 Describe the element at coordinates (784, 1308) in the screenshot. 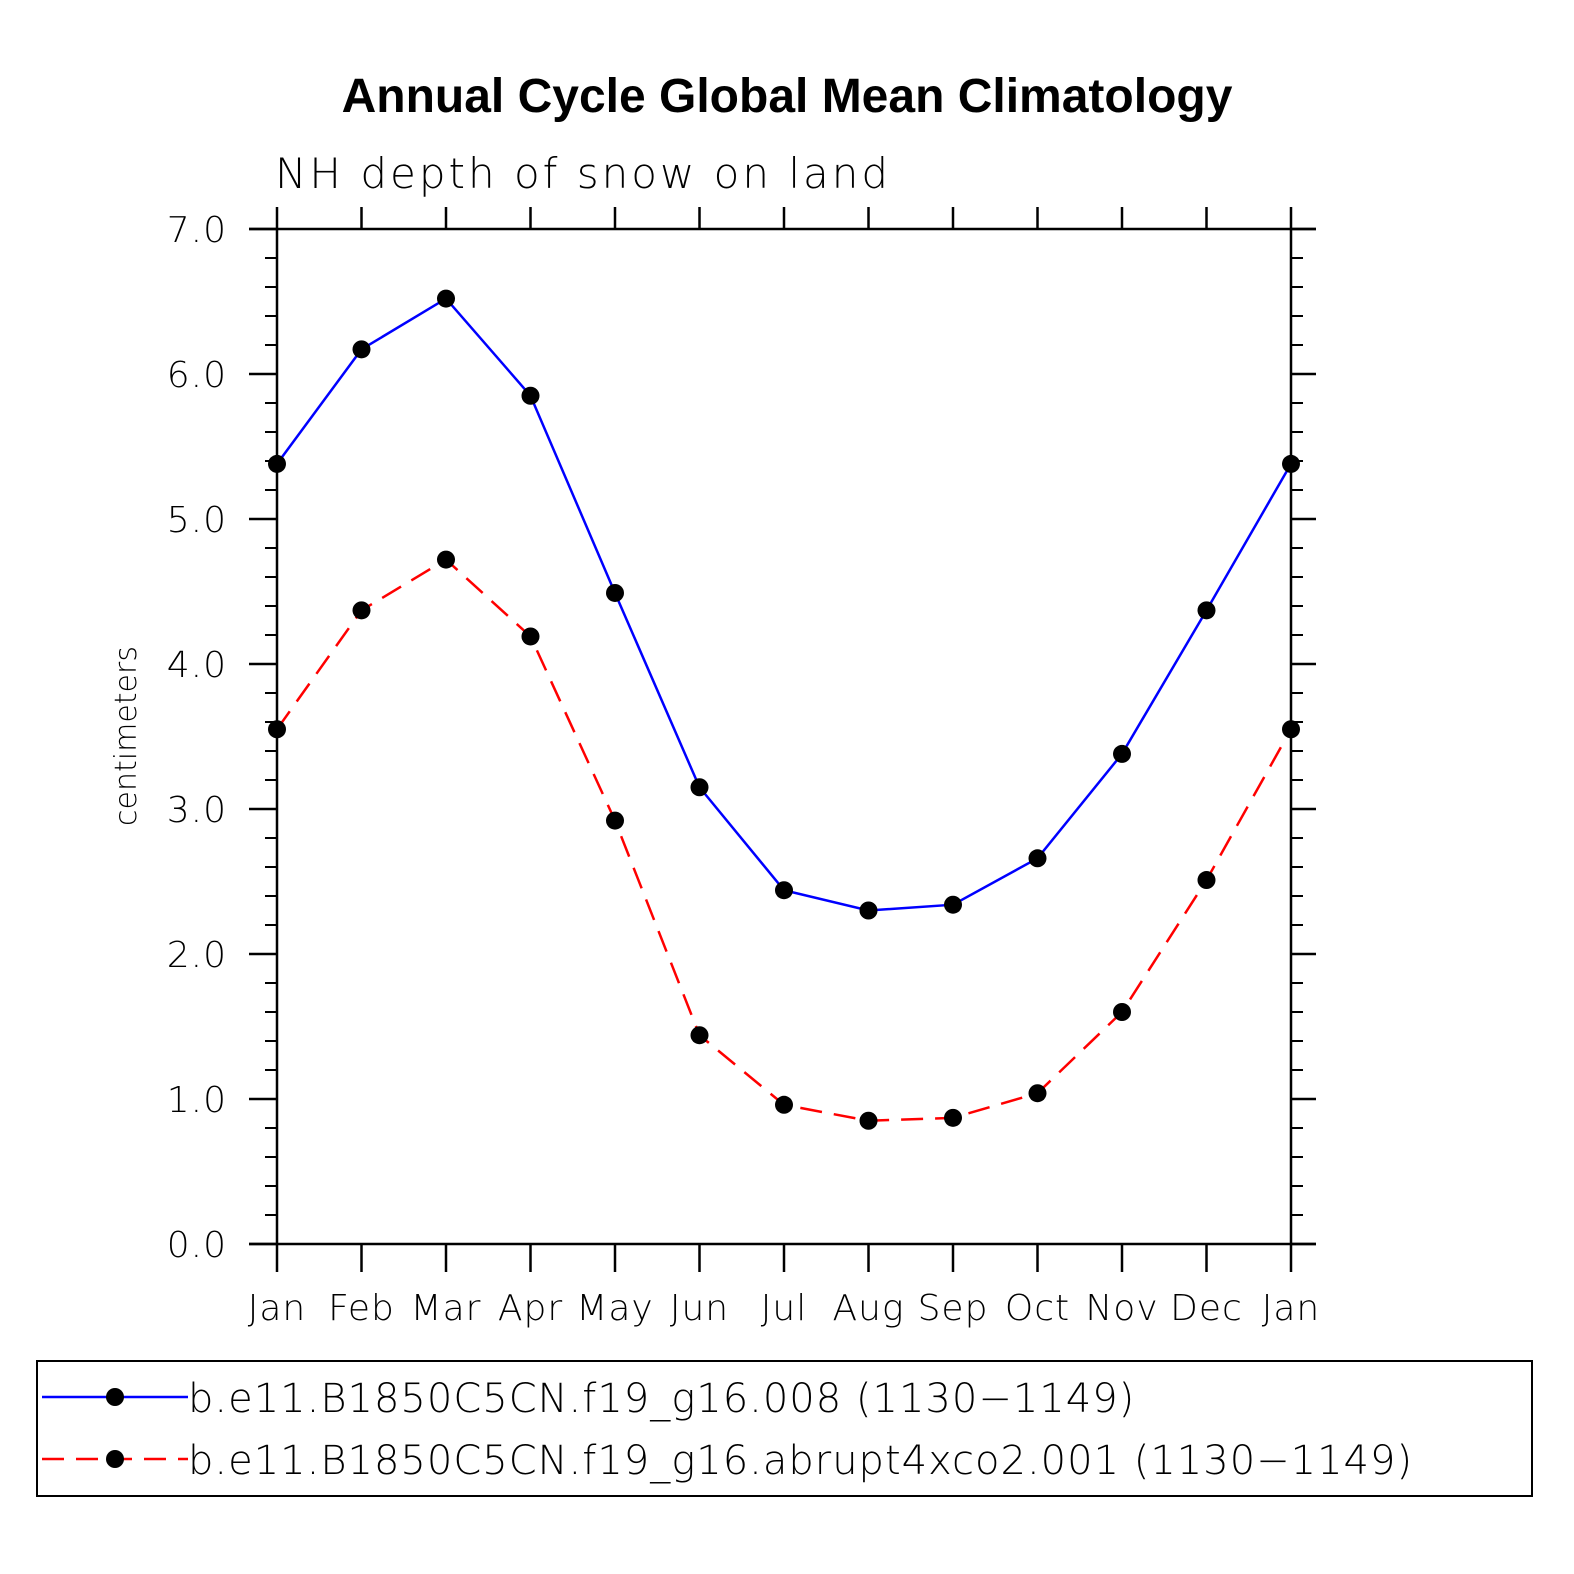

I see `x-tick-label: Jul` at that location.